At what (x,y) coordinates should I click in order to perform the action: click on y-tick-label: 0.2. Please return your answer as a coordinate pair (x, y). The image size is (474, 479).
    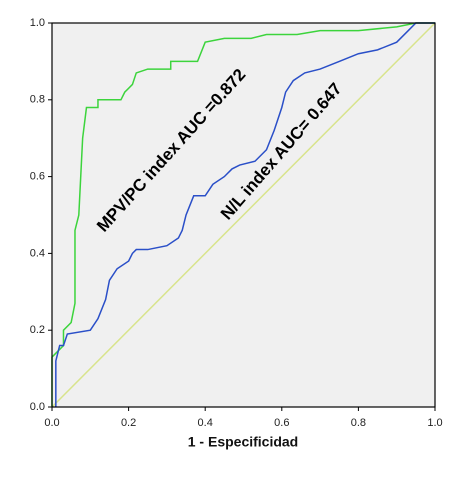
    Looking at the image, I should click on (37, 330).